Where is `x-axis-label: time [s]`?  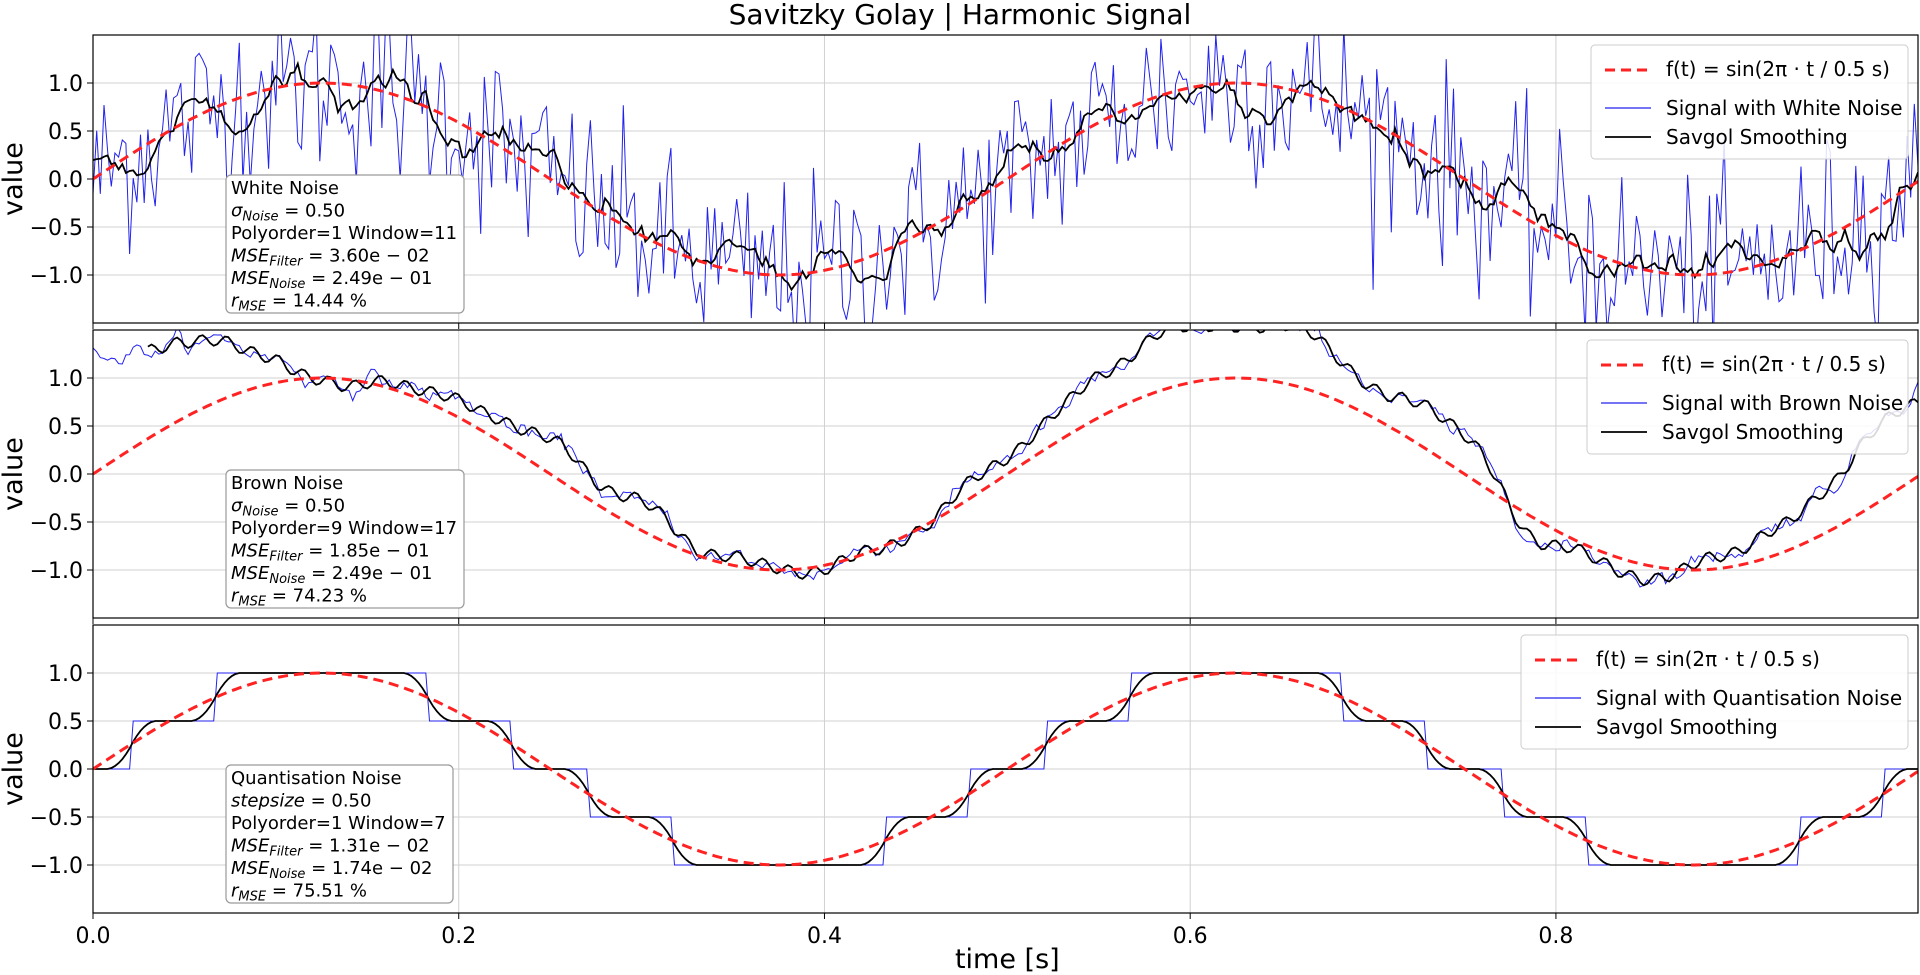 x-axis-label: time [s] is located at coordinates (1007, 959).